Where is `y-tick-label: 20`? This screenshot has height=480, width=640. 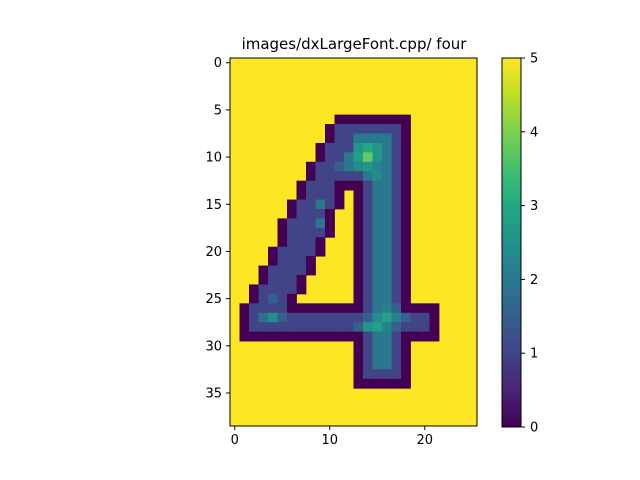 y-tick-label: 20 is located at coordinates (213, 252).